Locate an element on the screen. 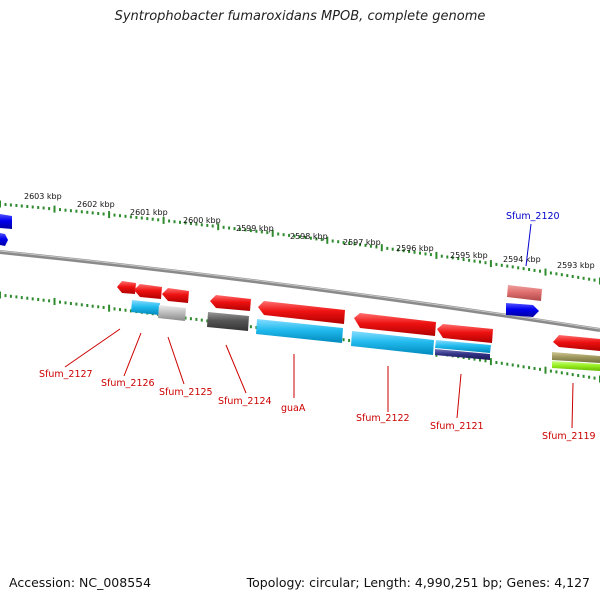  gene-guaA is located at coordinates (301, 312).